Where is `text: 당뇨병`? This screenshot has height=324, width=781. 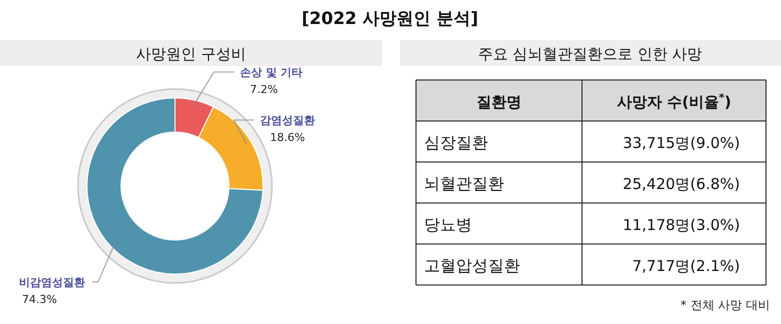
text: 당뇨병 is located at coordinates (448, 224).